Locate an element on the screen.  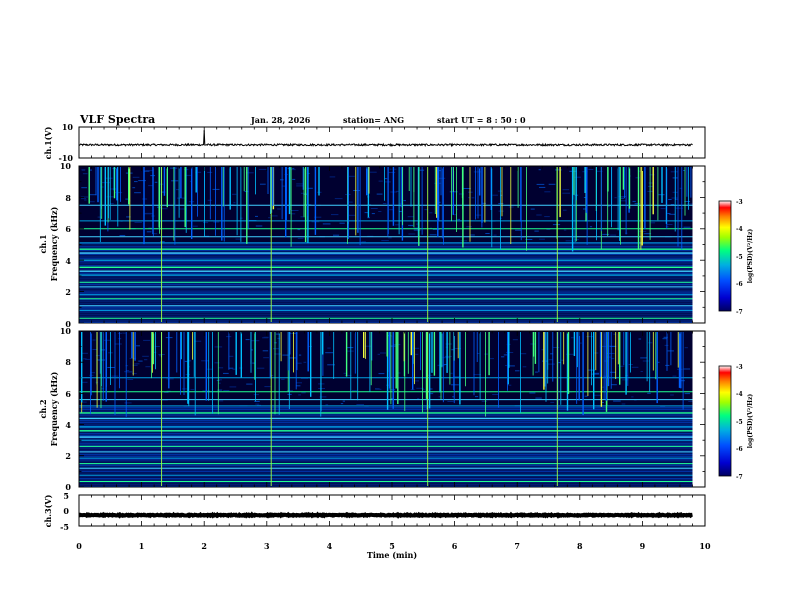
date-label: Jan. 28, 2026 is located at coordinates (280, 120).